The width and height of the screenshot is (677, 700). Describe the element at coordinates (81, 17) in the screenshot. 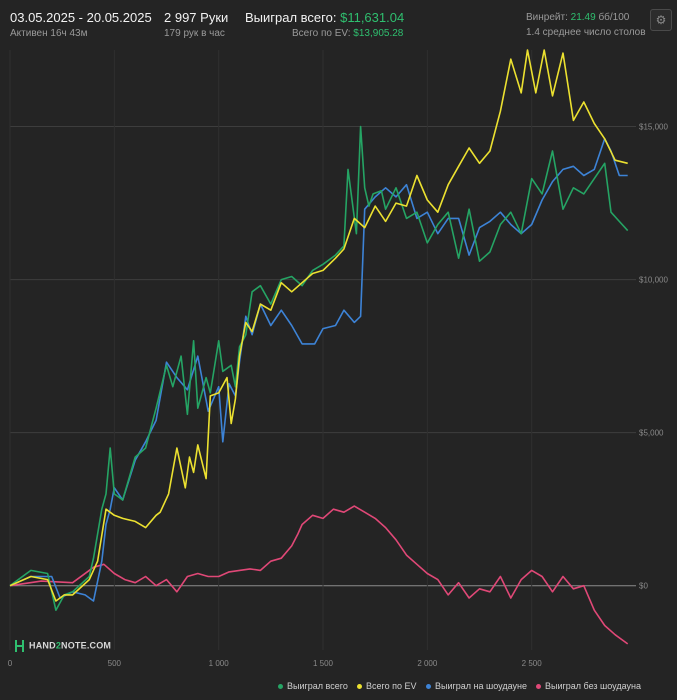

I see `date-range: 03.05.2025 - 20.05.2025` at that location.